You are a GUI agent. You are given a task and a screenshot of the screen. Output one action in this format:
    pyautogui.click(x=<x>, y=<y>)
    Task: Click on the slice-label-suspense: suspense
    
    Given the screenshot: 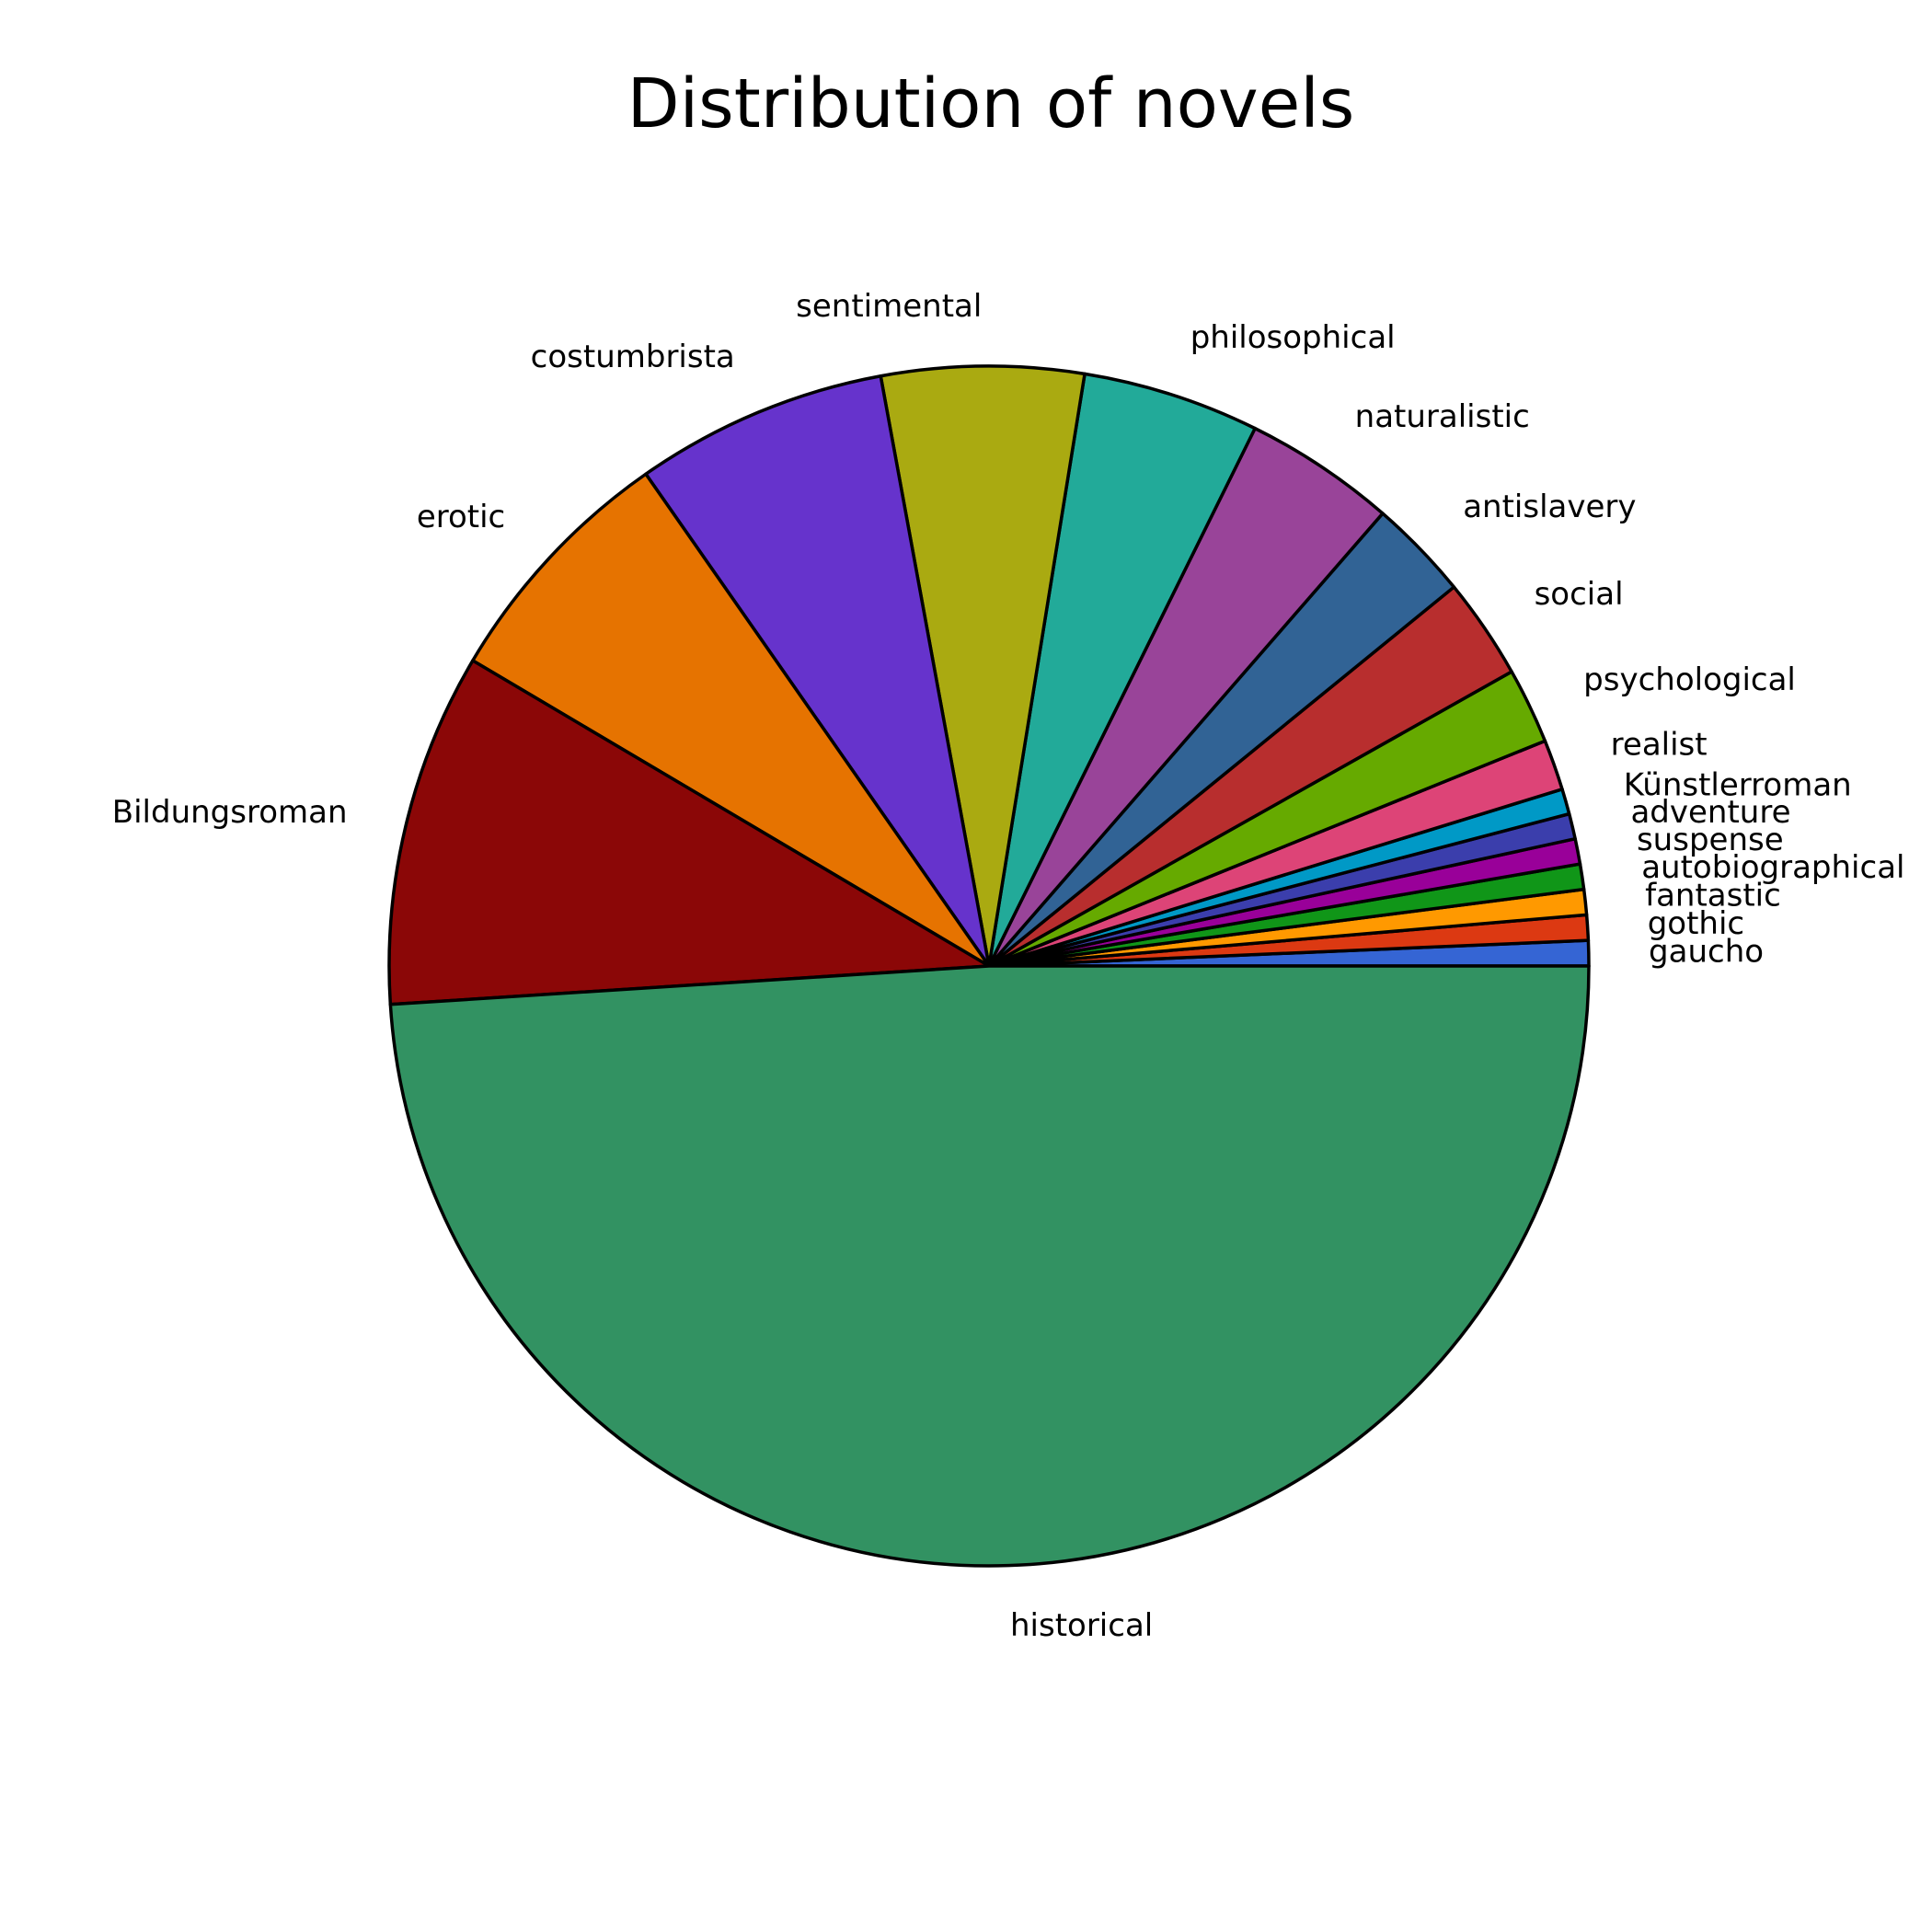 What is the action you would take?
    pyautogui.click(x=1710, y=840)
    